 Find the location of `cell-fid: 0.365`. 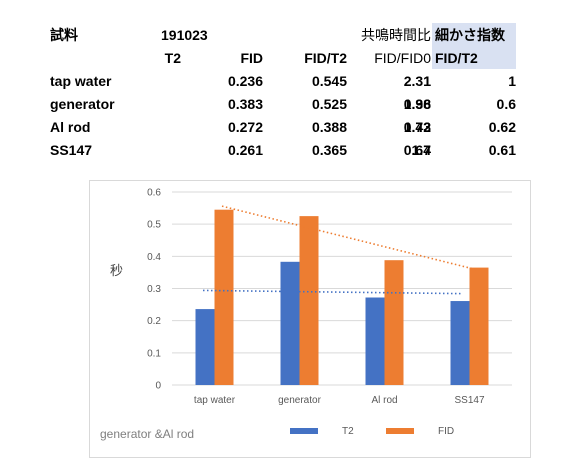

cell-fid: 0.365 is located at coordinates (329, 150).